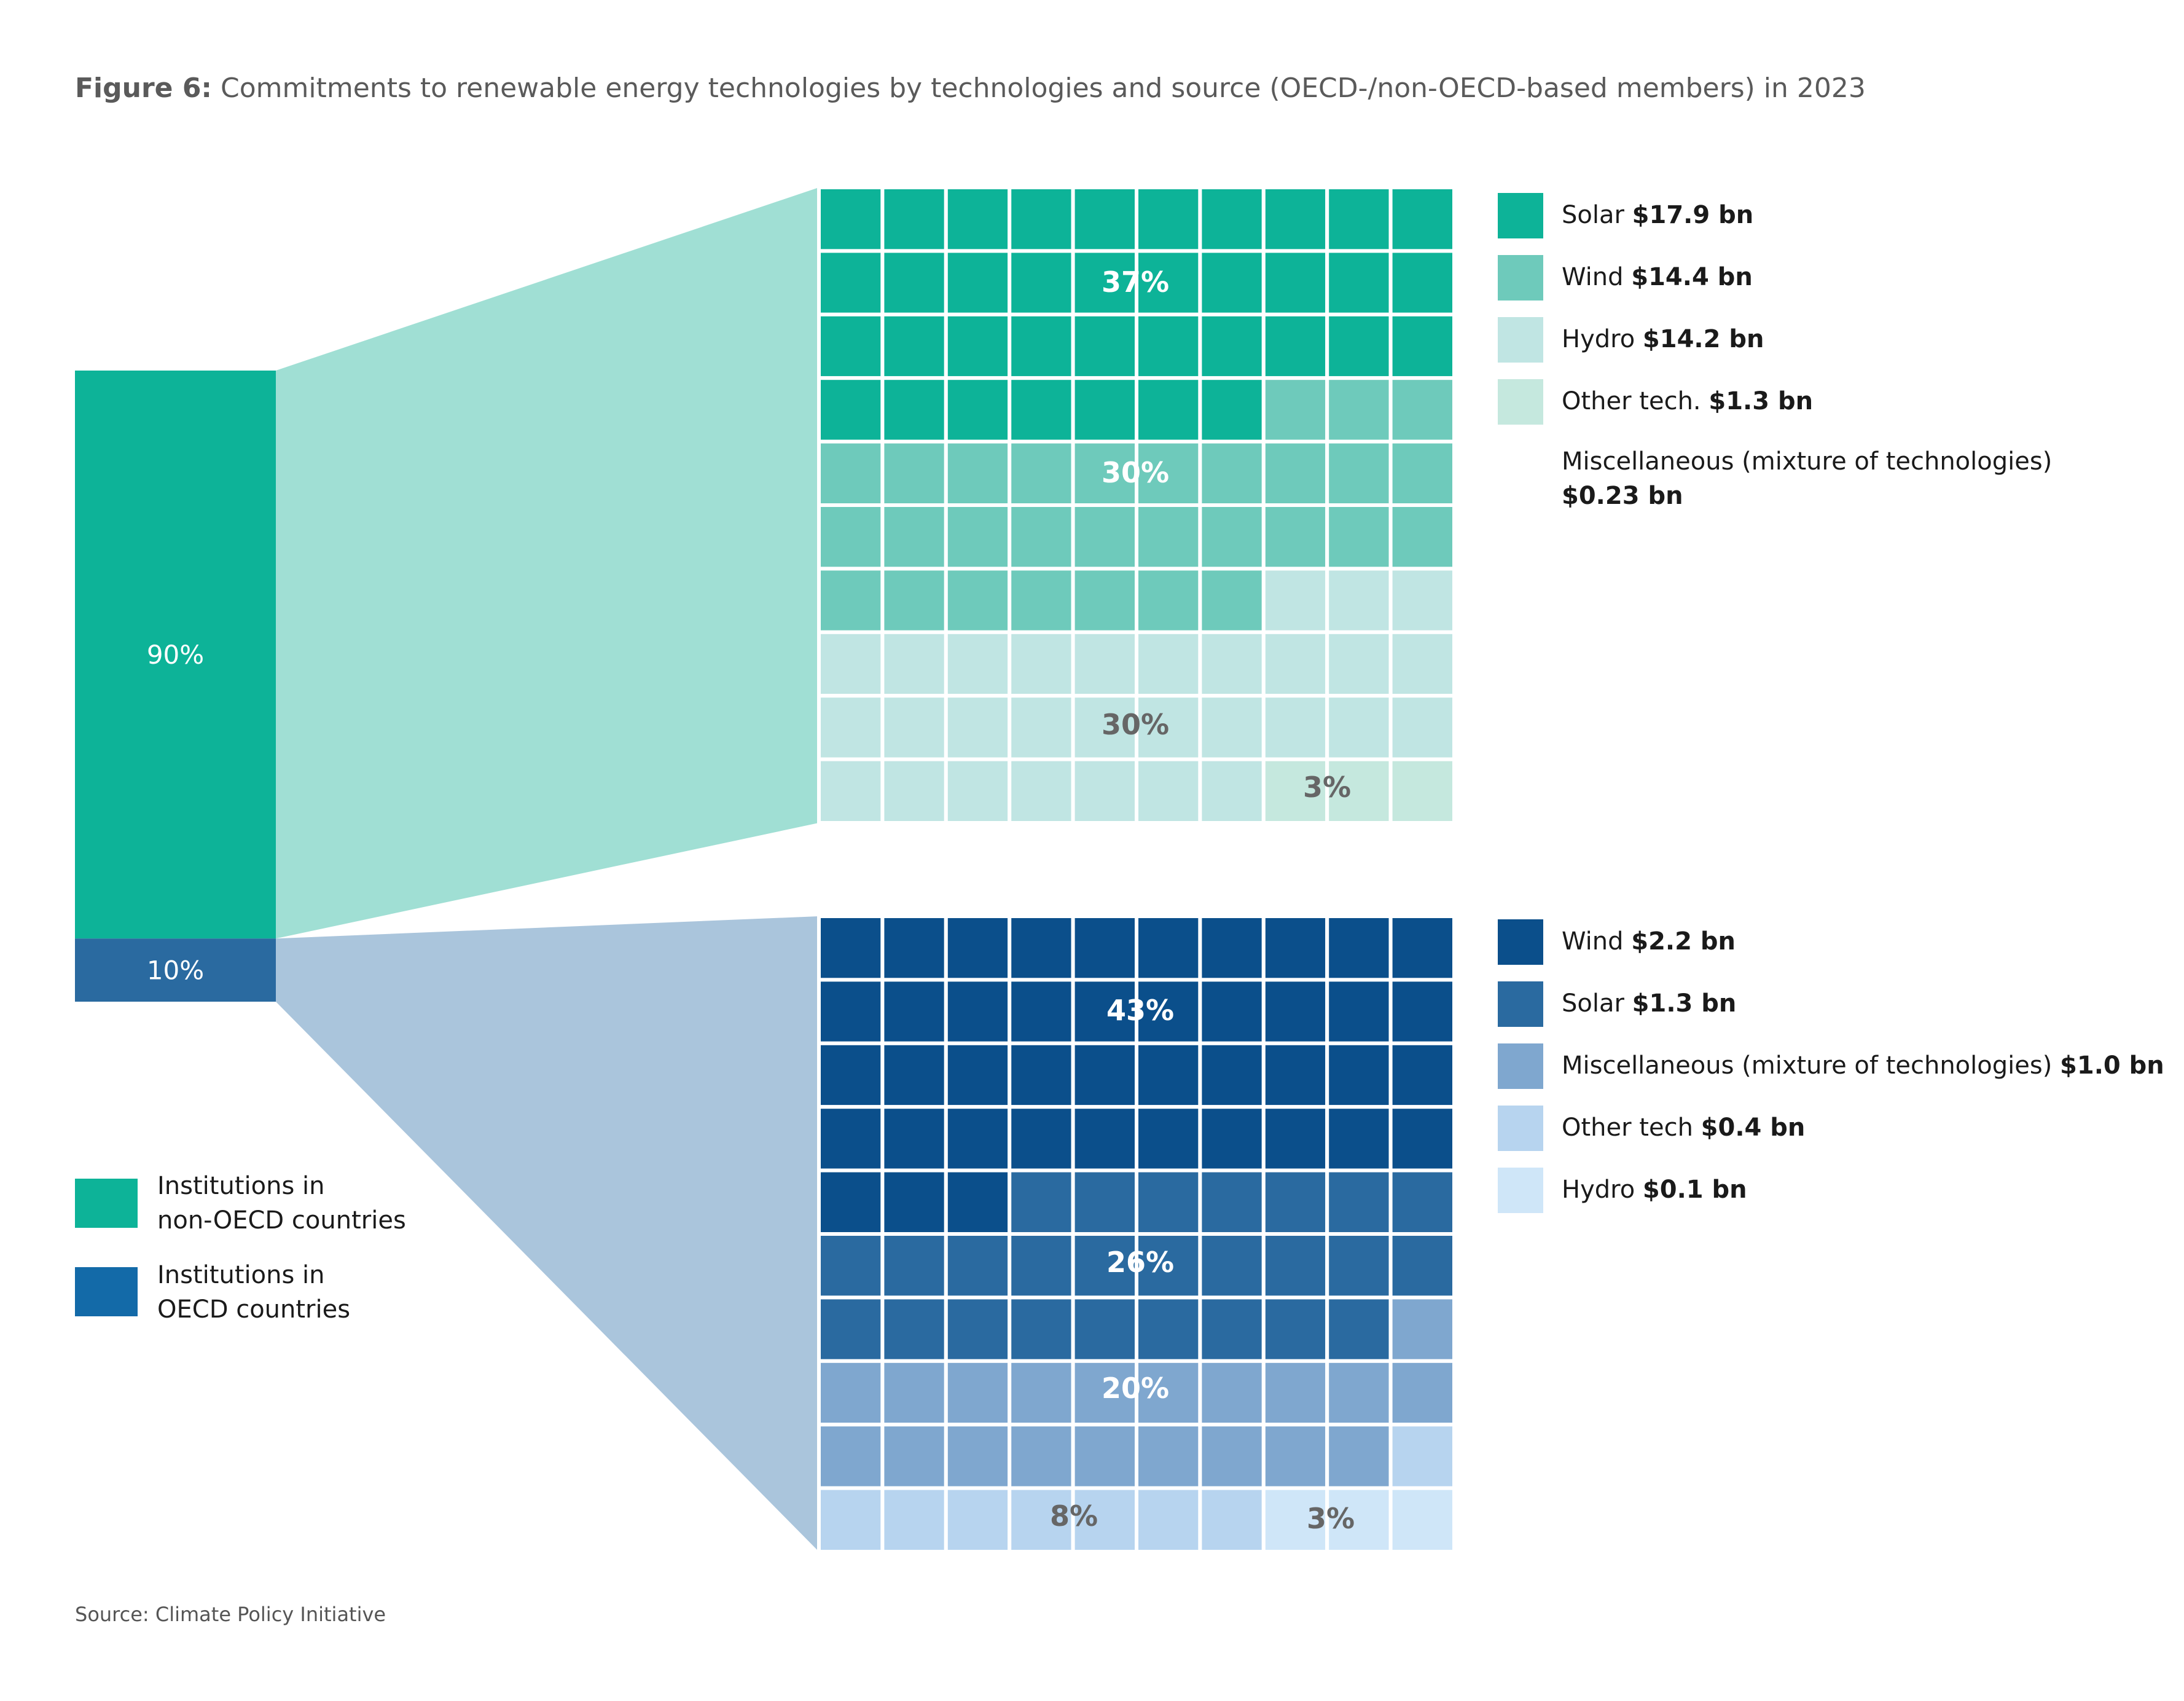 The height and width of the screenshot is (1701, 2184). What do you see at coordinates (230, 1614) in the screenshot?
I see `source-note: Source: Climate Policy Initiative` at bounding box center [230, 1614].